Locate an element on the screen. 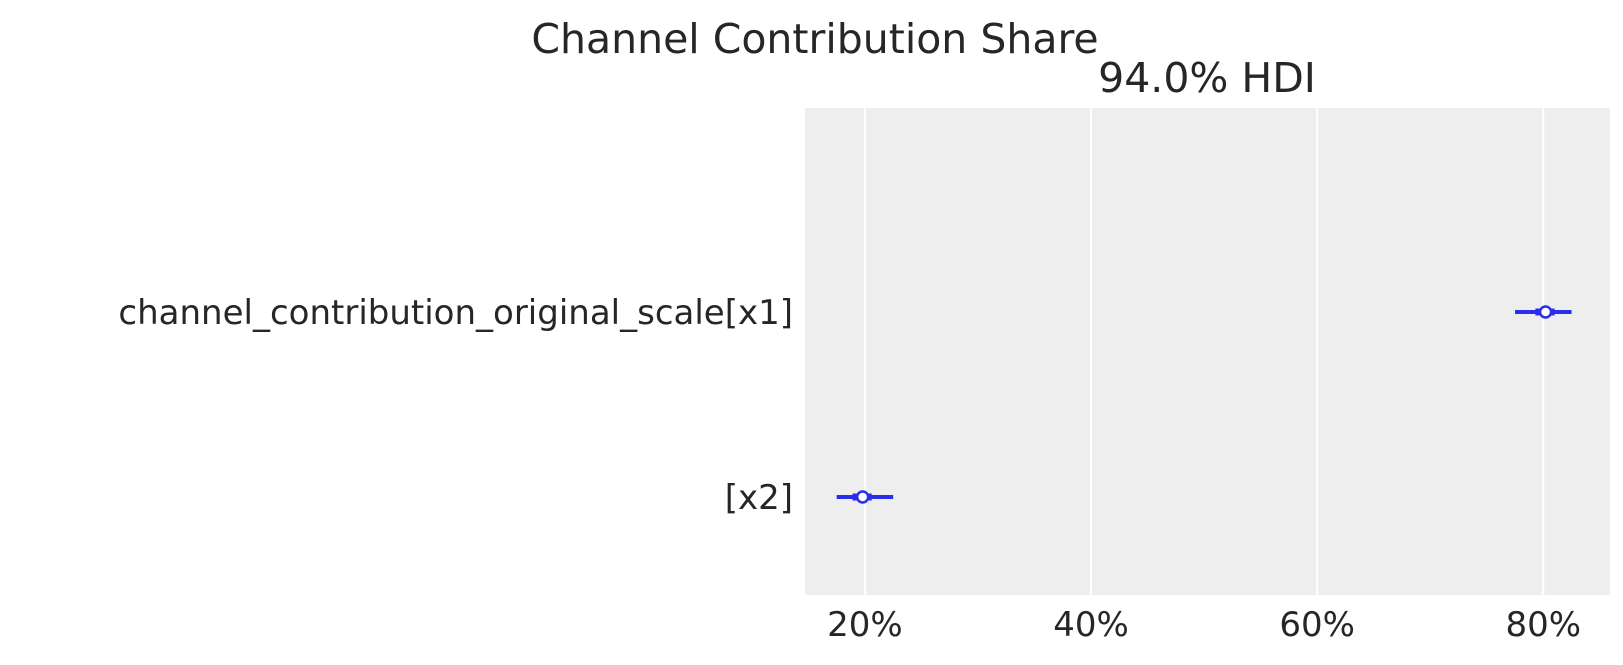 The image size is (1623, 665). x-tick-label: 20% is located at coordinates (865, 625).